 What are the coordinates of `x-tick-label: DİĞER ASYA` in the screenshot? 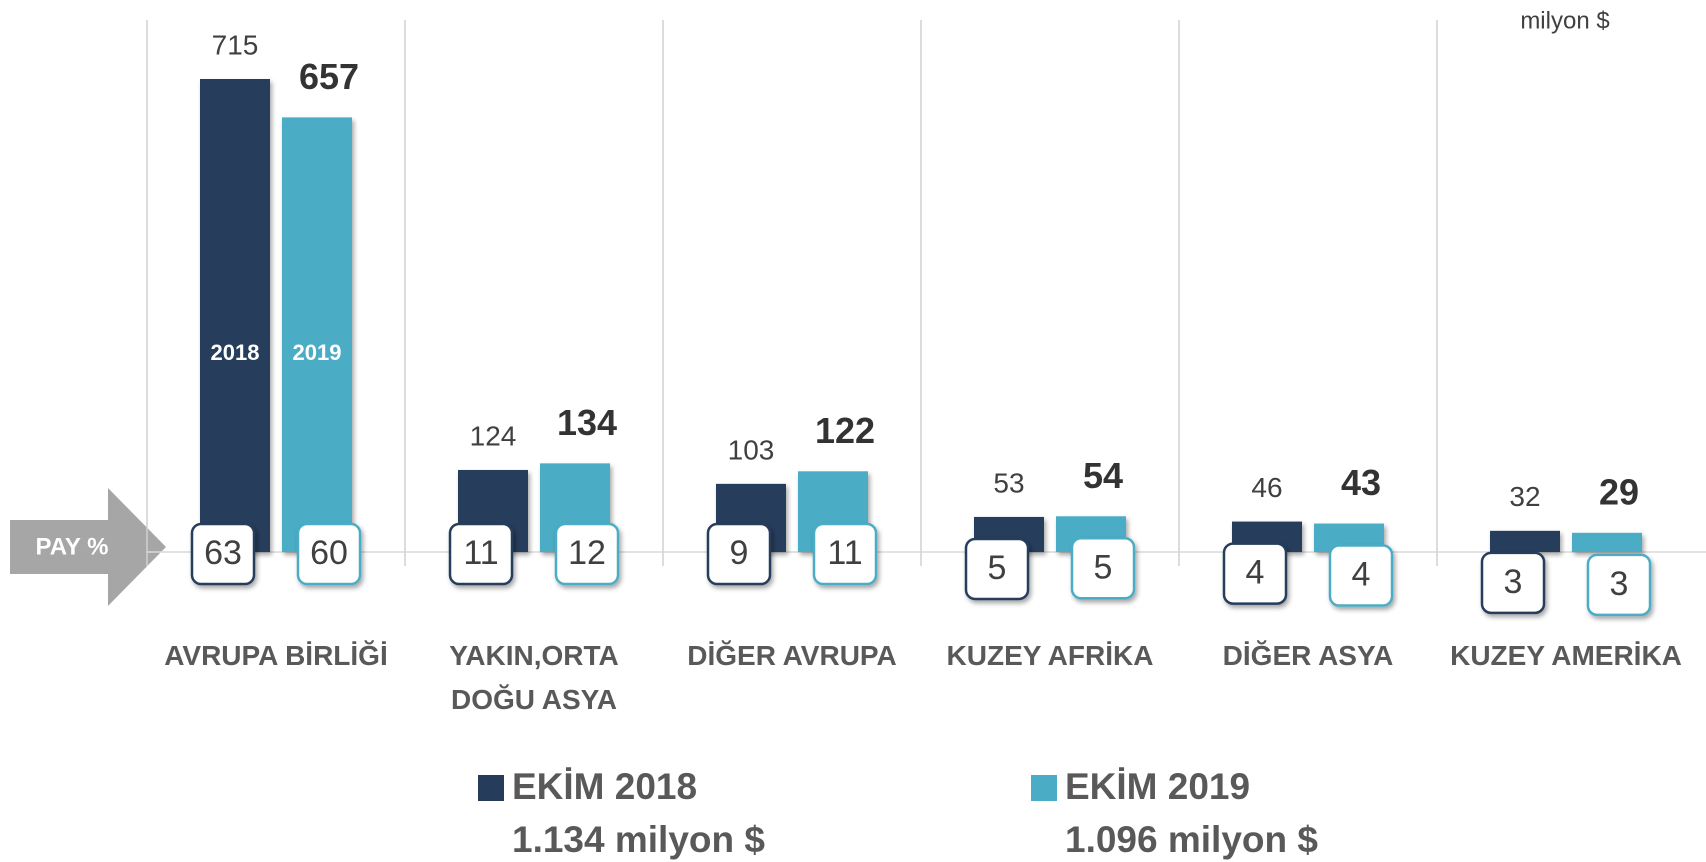 It's located at (1308, 655).